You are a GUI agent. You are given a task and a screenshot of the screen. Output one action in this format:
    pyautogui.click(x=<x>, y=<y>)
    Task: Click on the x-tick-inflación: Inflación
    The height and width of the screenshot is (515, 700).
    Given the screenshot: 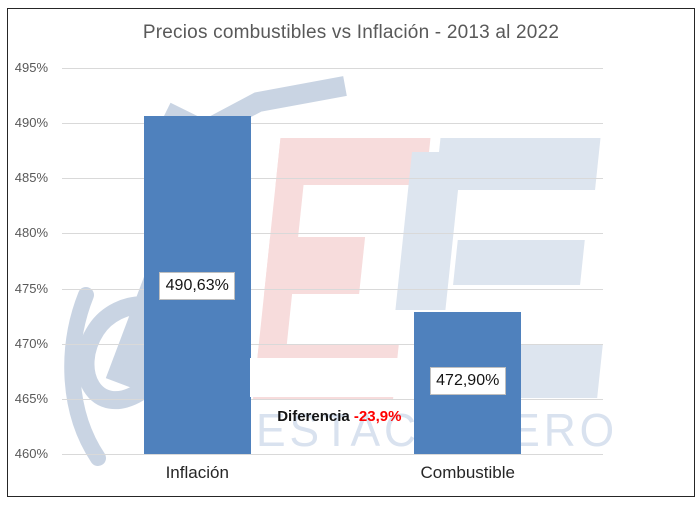 What is the action you would take?
    pyautogui.click(x=197, y=472)
    